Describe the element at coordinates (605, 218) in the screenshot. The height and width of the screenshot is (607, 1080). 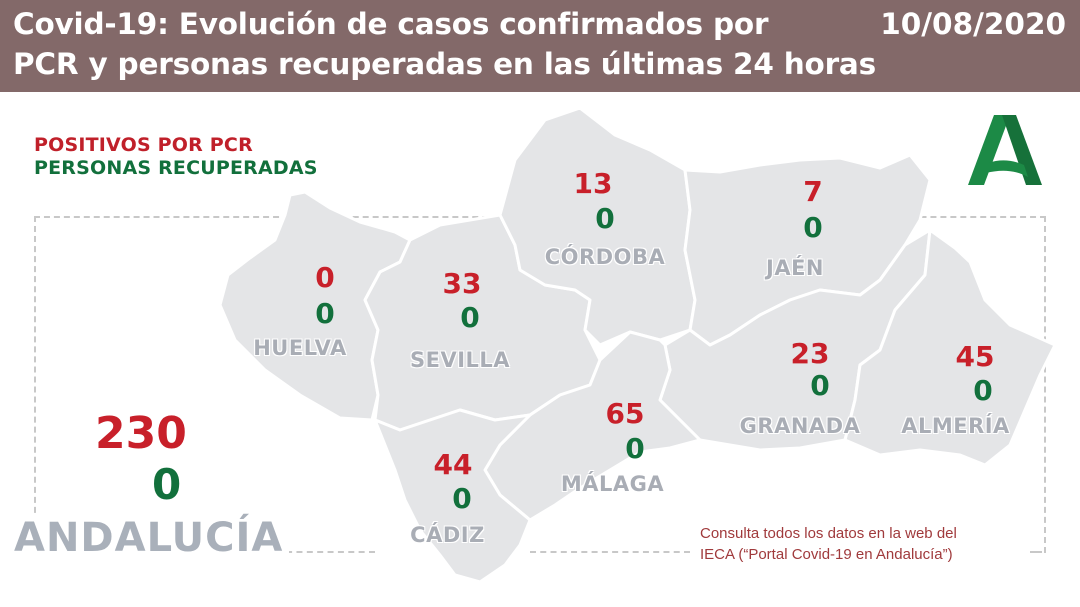
I see `cordoba-recovered: 0` at that location.